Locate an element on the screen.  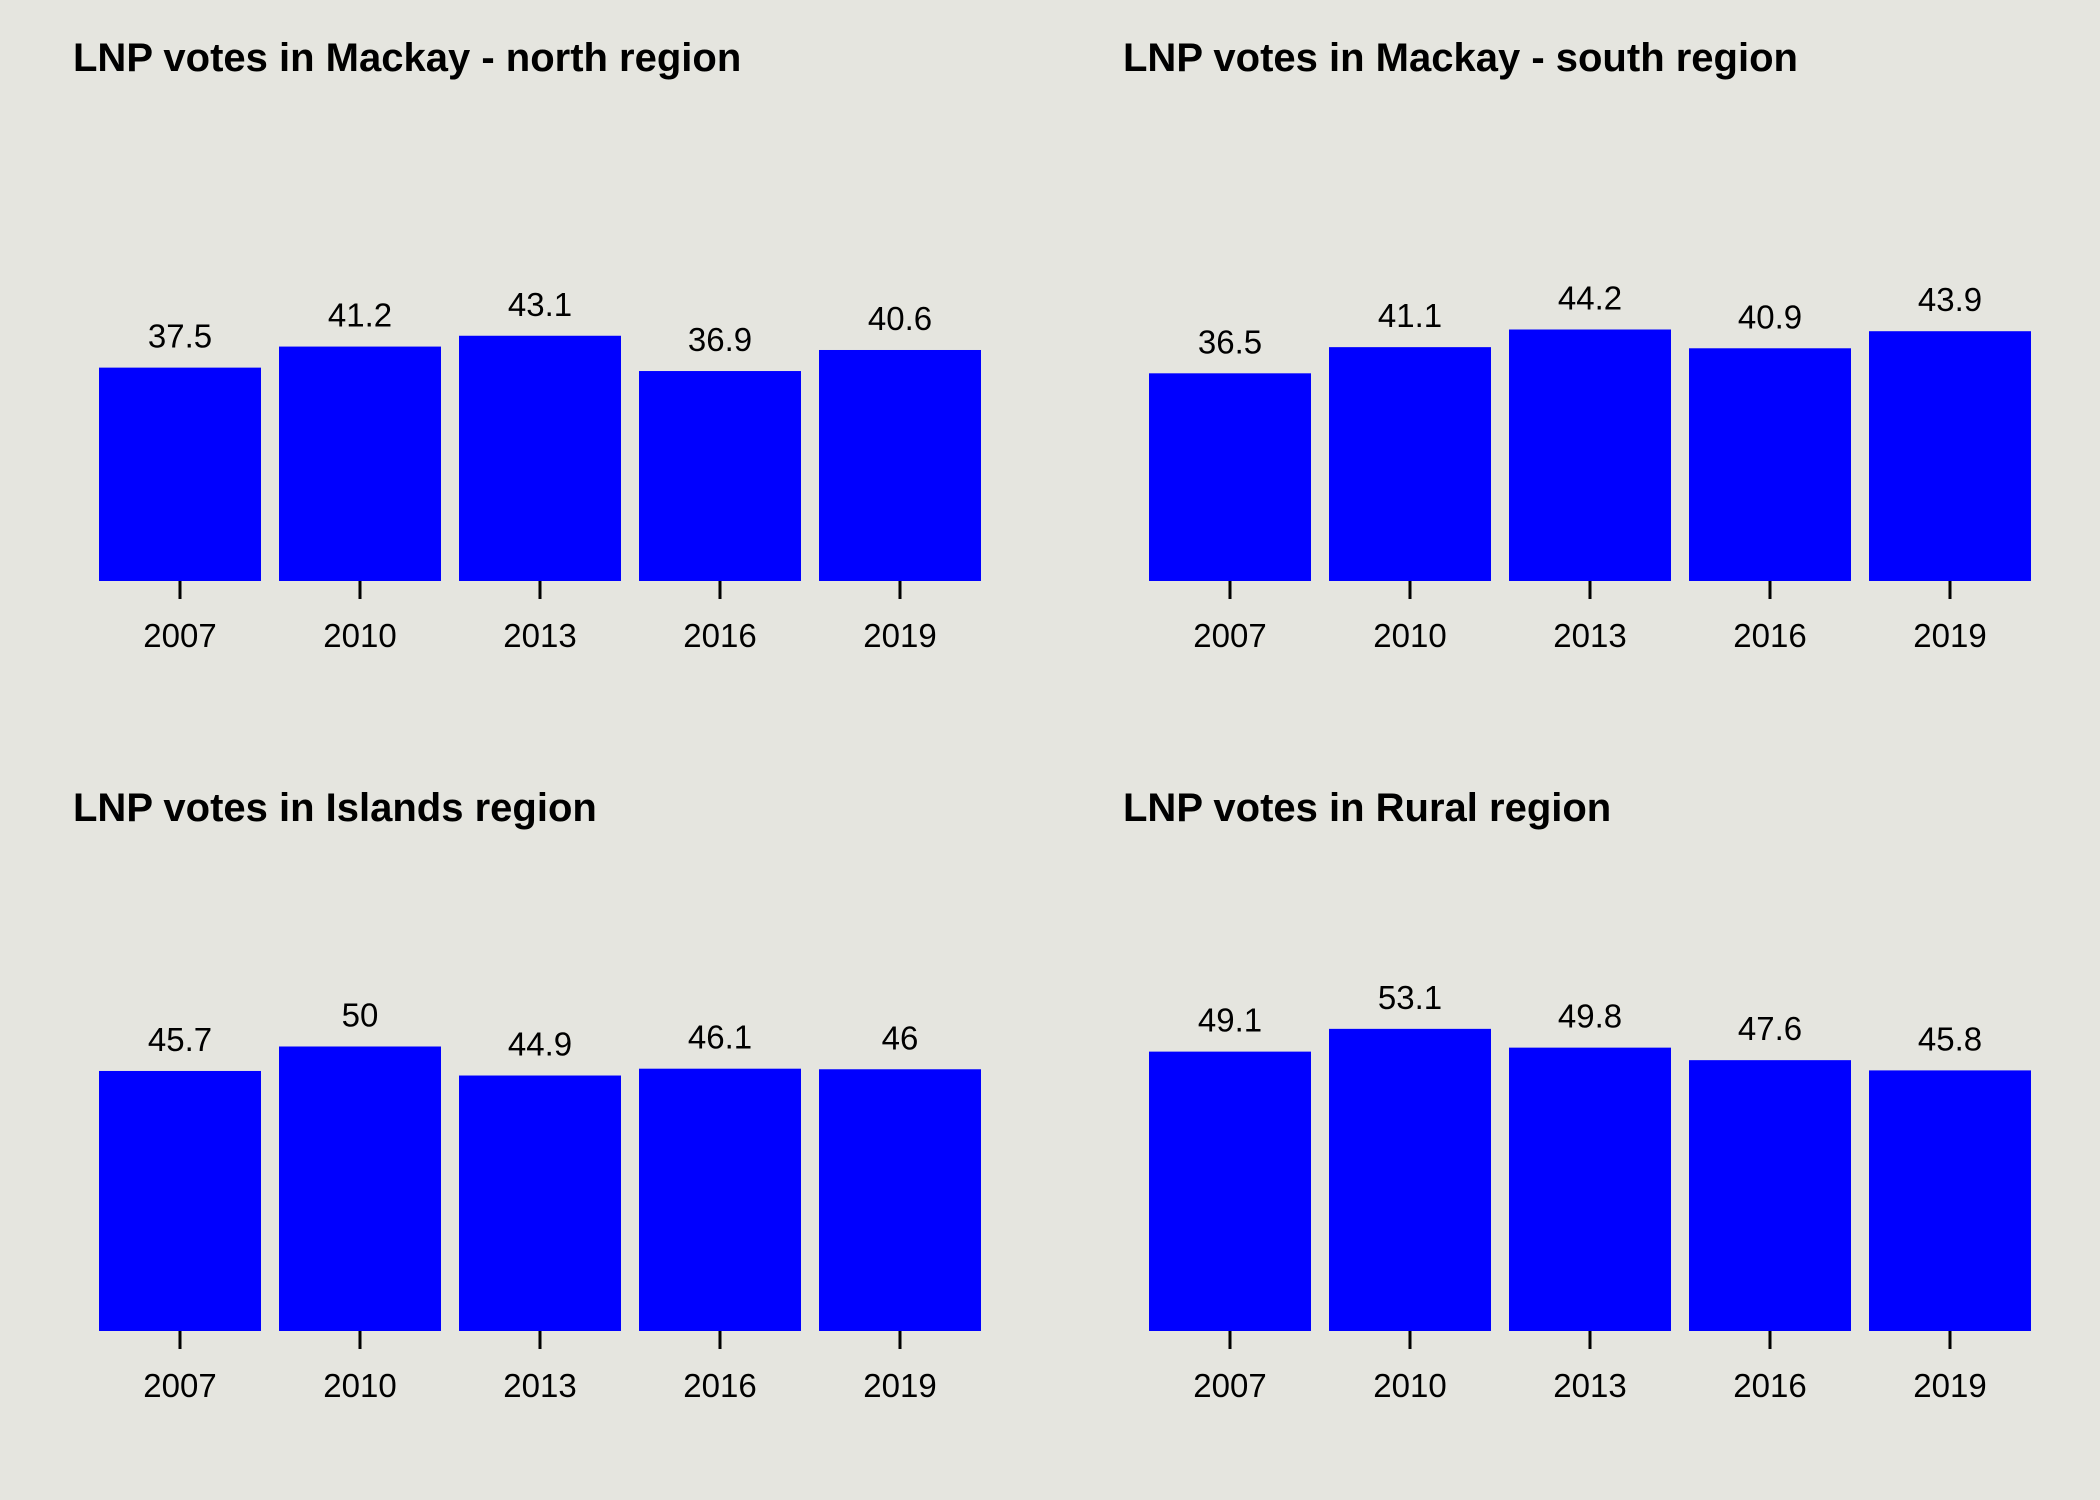
bar-chart-svg: 45.7 2007 50 2010 44.9 2013 46.1 2016 46 2019 is located at coordinates (540, 1200).